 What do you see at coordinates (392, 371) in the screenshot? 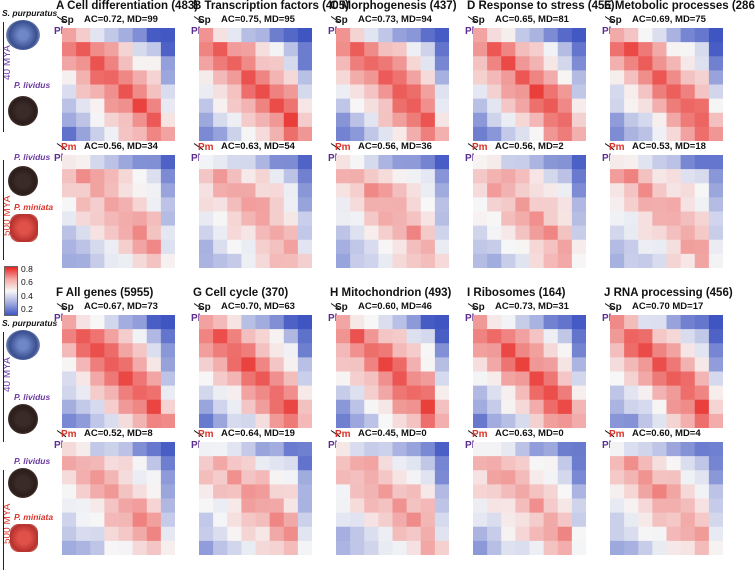
I see `top-heatmap` at bounding box center [392, 371].